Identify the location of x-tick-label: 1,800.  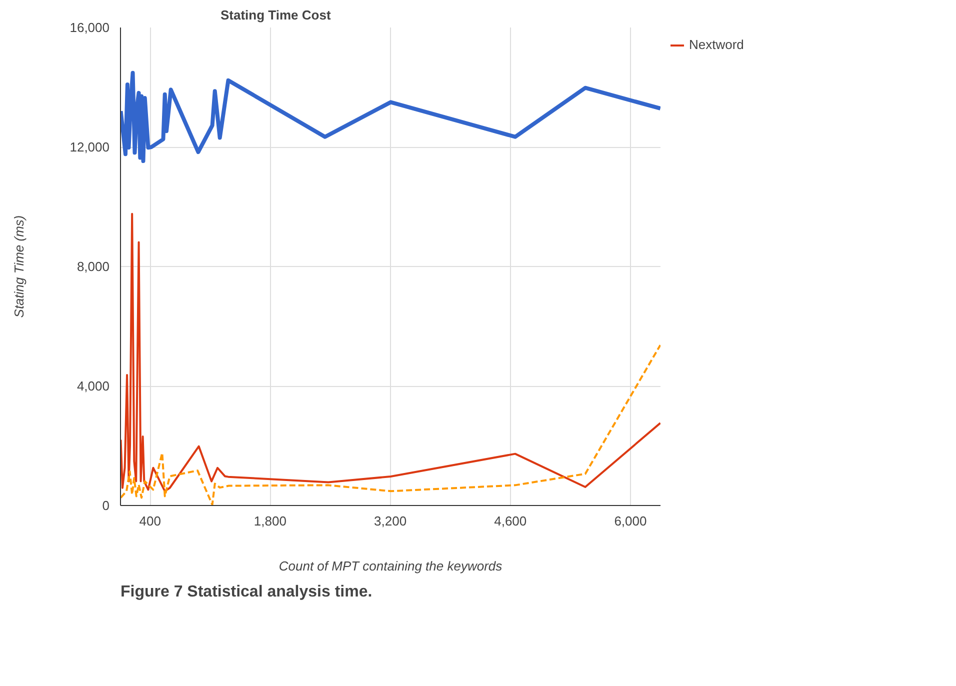
(270, 521).